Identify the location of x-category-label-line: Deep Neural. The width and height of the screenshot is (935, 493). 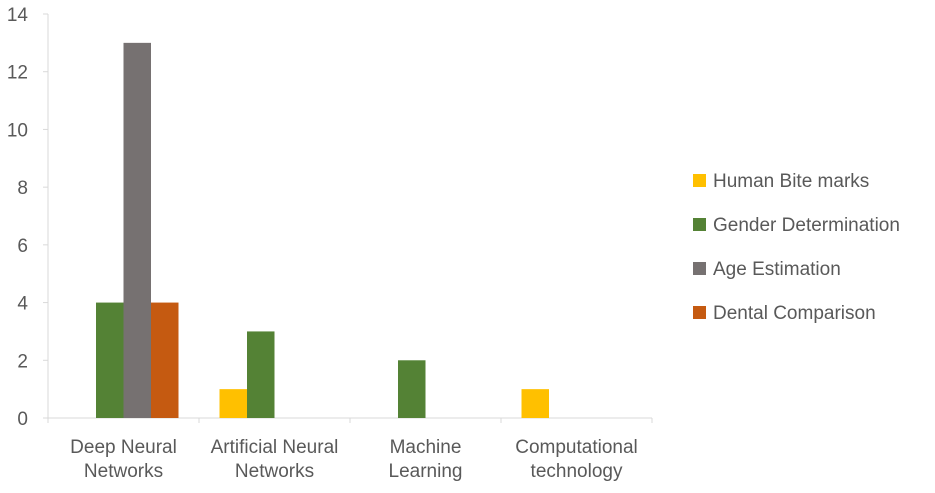
(123, 447).